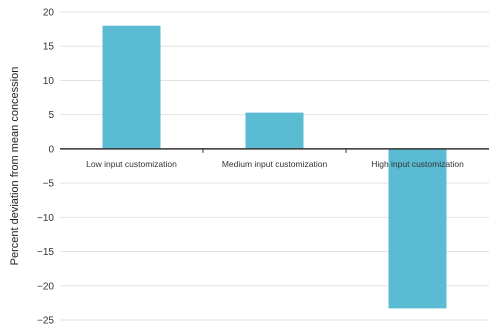 This screenshot has height=324, width=489. What do you see at coordinates (131, 164) in the screenshot?
I see `category-label: Low input customization` at bounding box center [131, 164].